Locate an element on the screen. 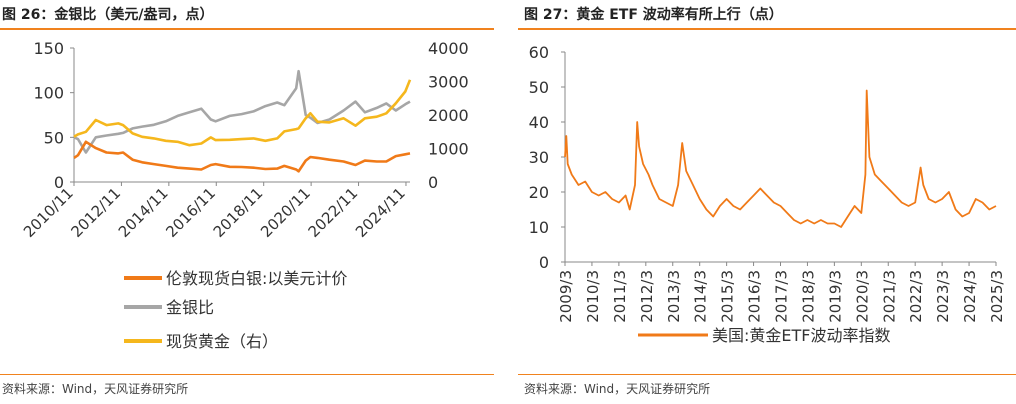  x-tick-label: 2014/11 is located at coordinates (143, 212).